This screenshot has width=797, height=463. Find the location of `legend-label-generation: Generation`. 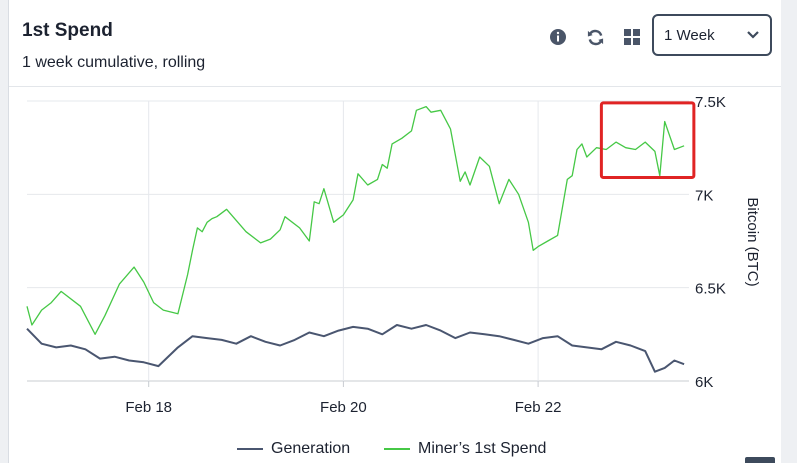

legend-label-generation: Generation is located at coordinates (311, 448).